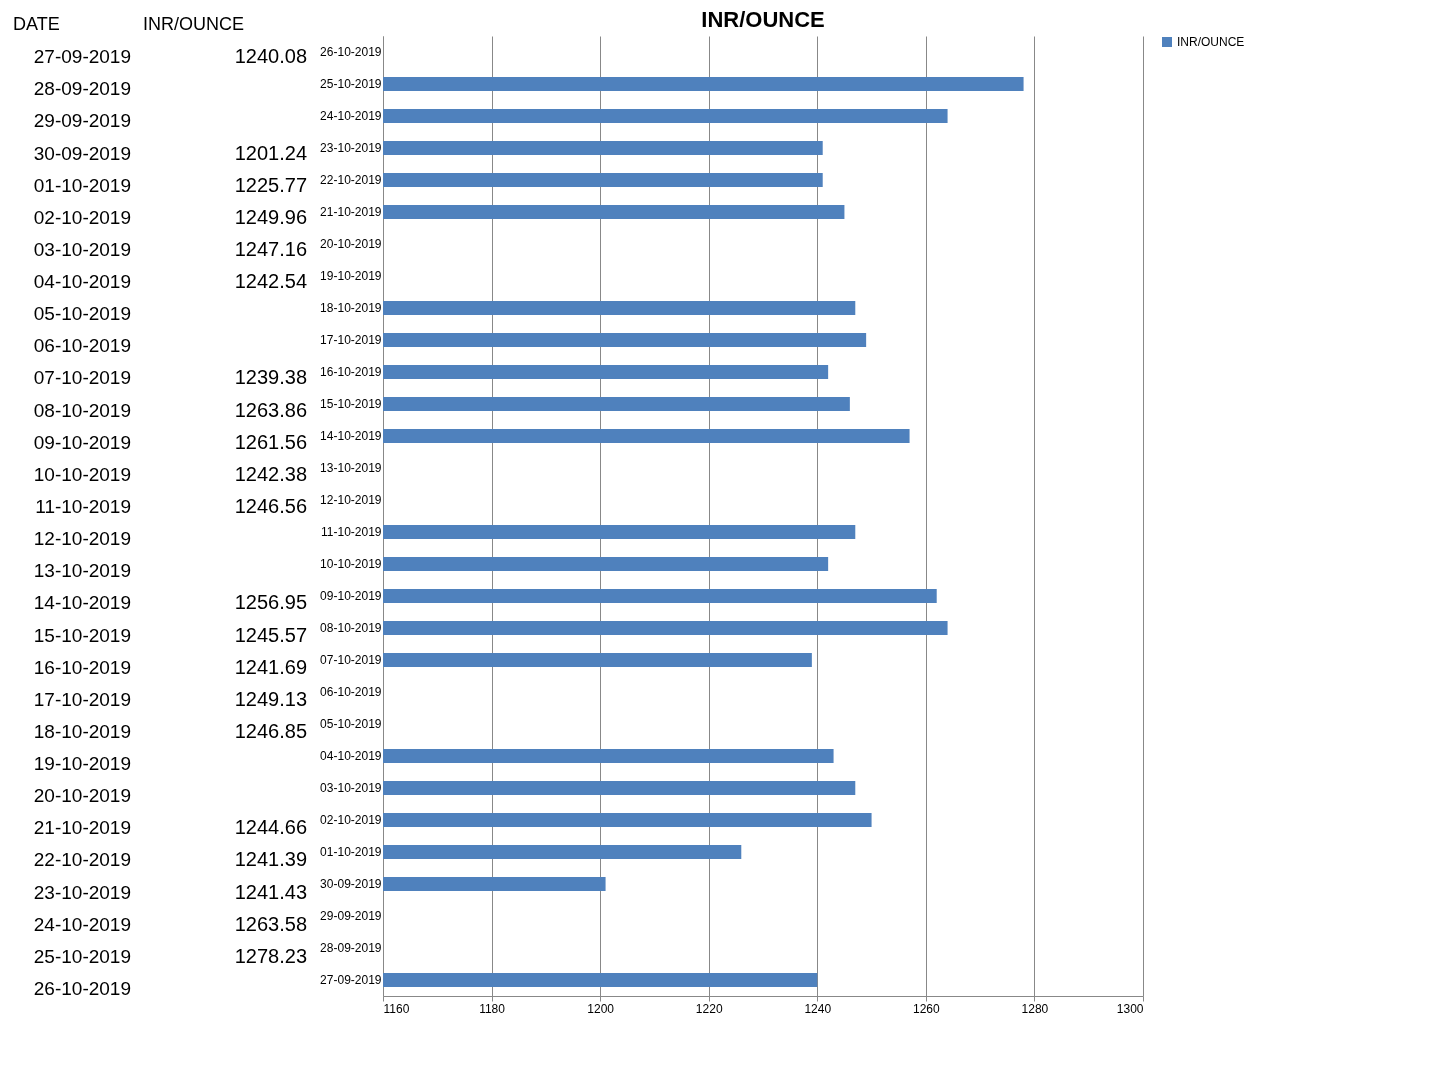 The image size is (1446, 1091). What do you see at coordinates (351, 116) in the screenshot?
I see `y-tick-label: 24-10-2019` at bounding box center [351, 116].